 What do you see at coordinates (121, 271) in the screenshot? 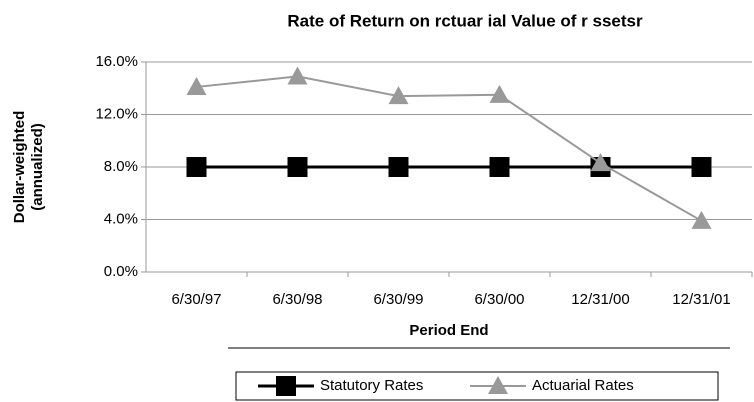
I see `y-tick-label: 0.0%` at bounding box center [121, 271].